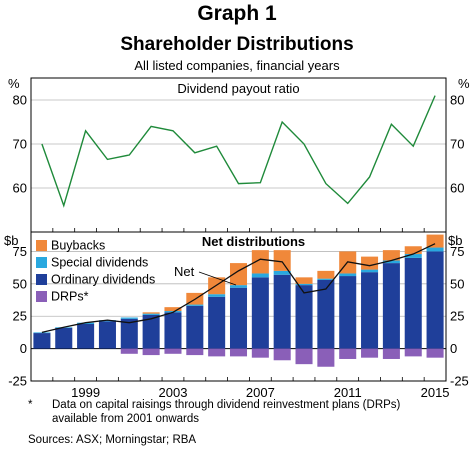 This screenshot has width=474, height=471. Describe the element at coordinates (20, 100) in the screenshot. I see `y-tick-label-left: 80` at that location.